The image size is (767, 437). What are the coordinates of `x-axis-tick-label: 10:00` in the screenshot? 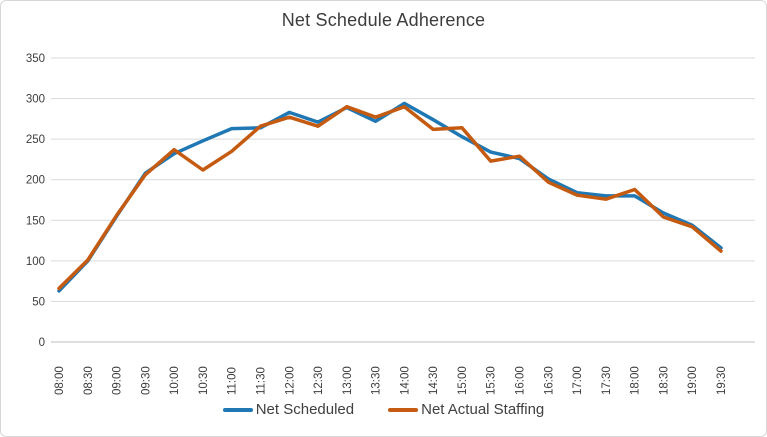 It's located at (175, 380).